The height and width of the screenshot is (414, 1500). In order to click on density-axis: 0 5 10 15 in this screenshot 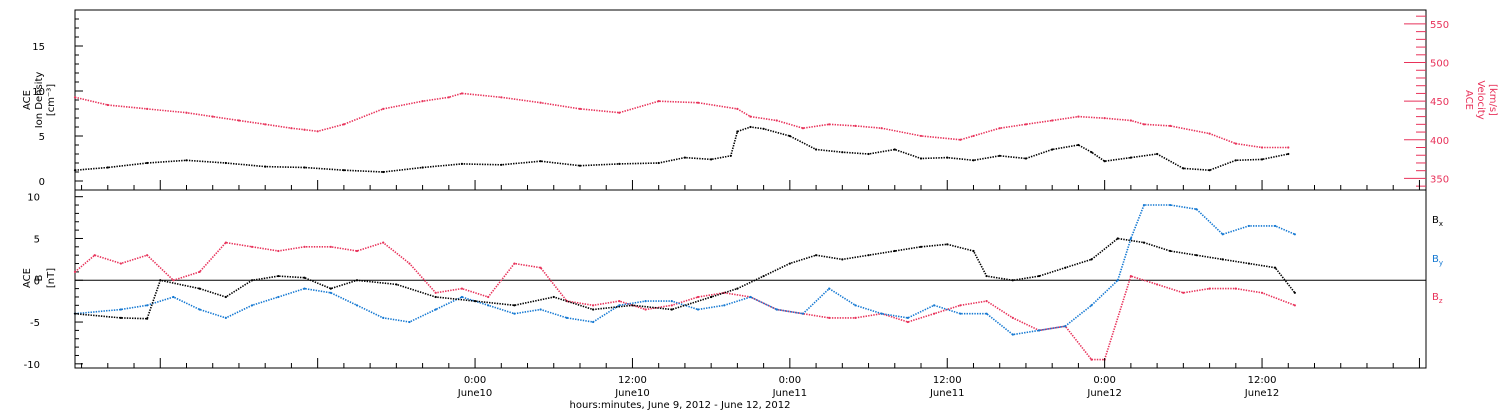, I will do `click(57, 103)`.